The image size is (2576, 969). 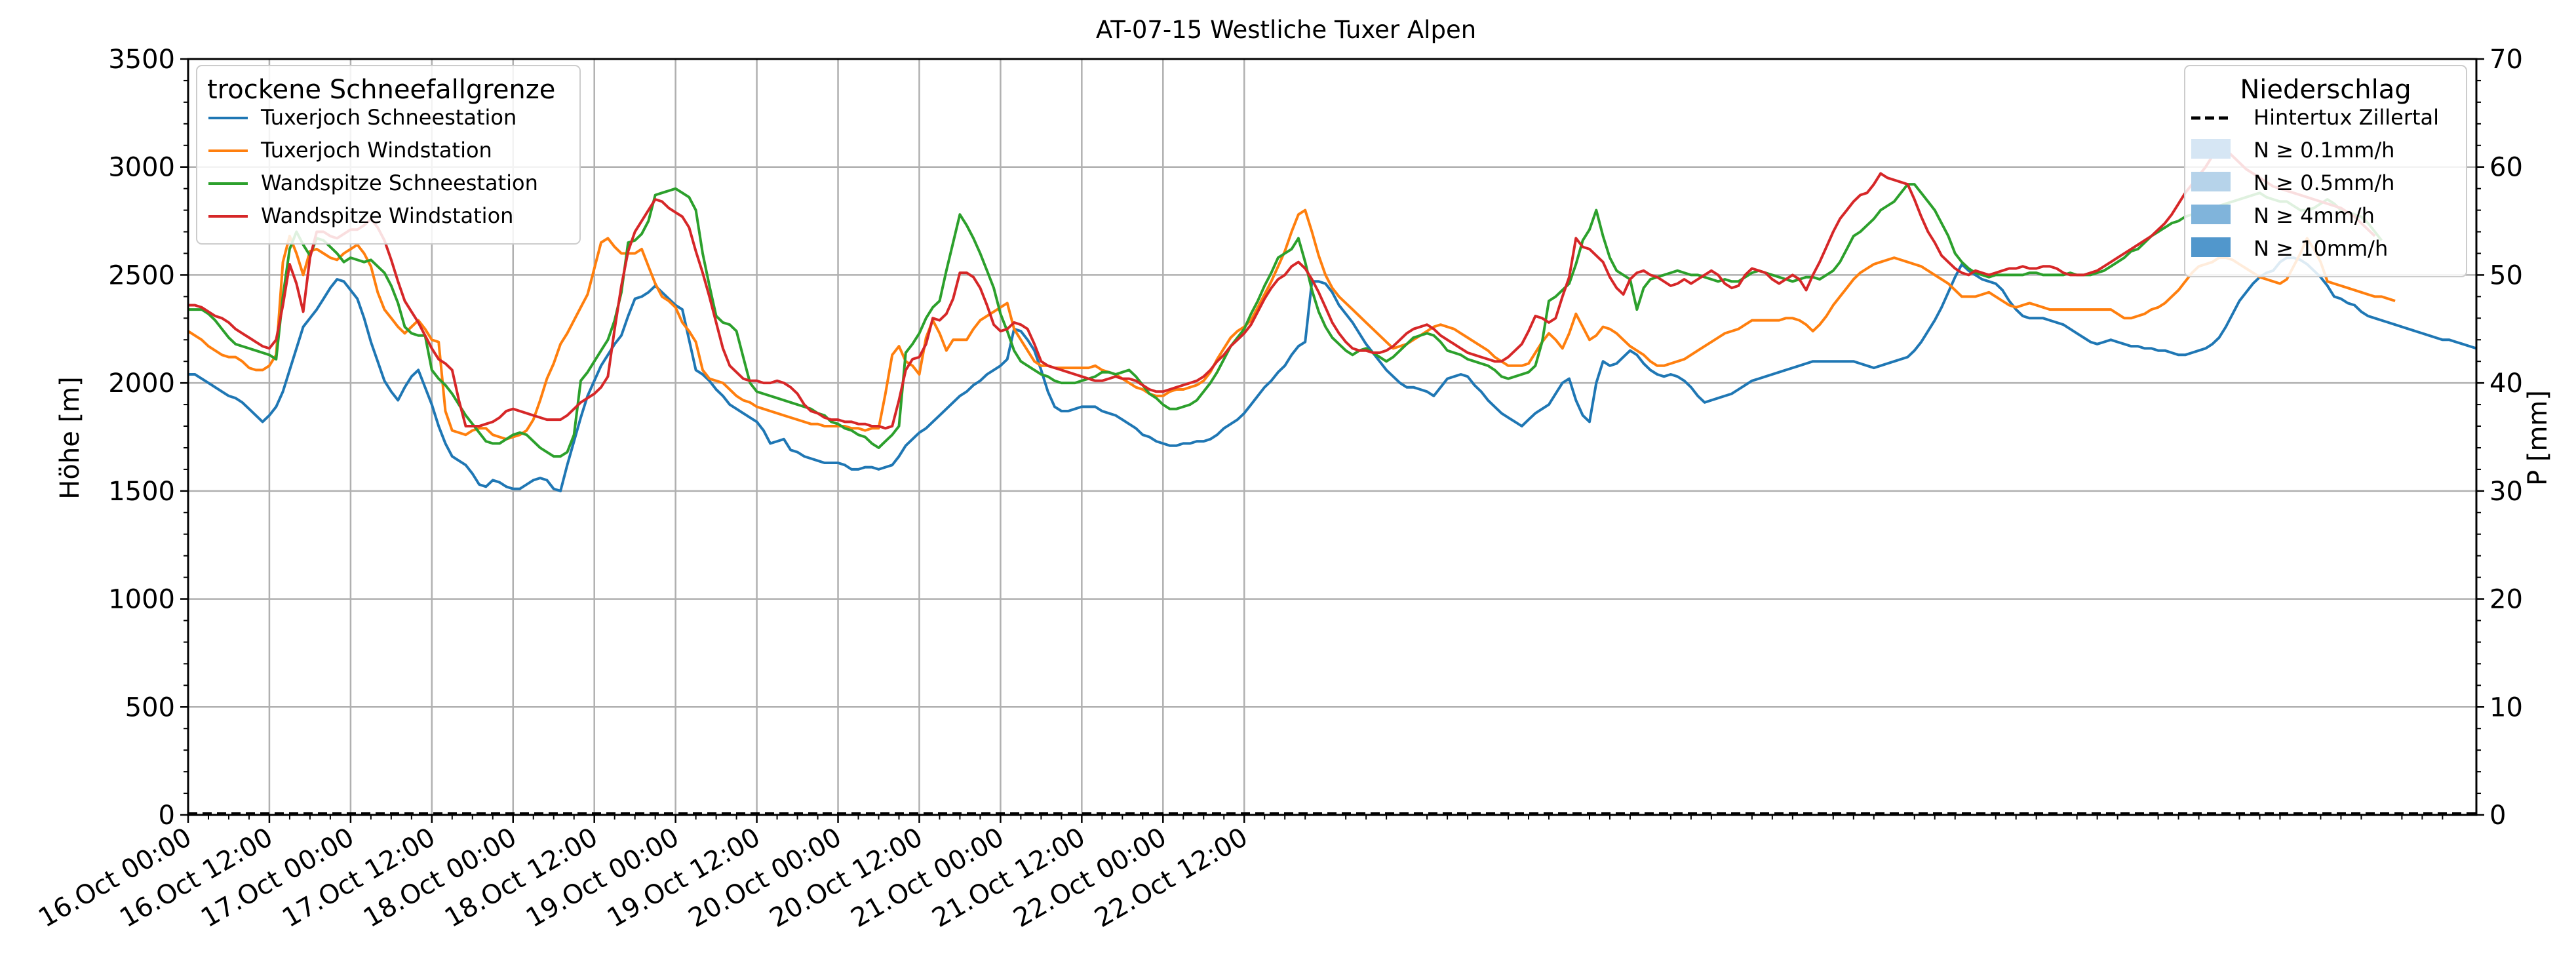 I want to click on y2-tick-label: 60, so click(x=2506, y=168).